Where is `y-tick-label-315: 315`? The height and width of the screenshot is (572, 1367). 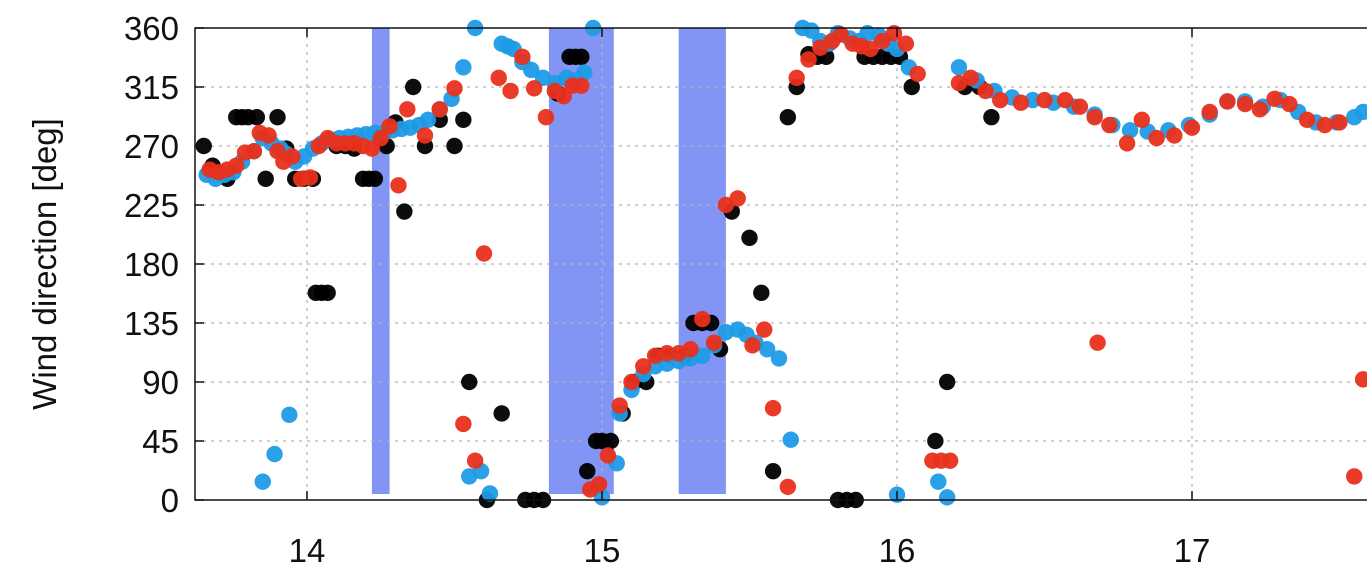
y-tick-label-315: 315 is located at coordinates (151, 87).